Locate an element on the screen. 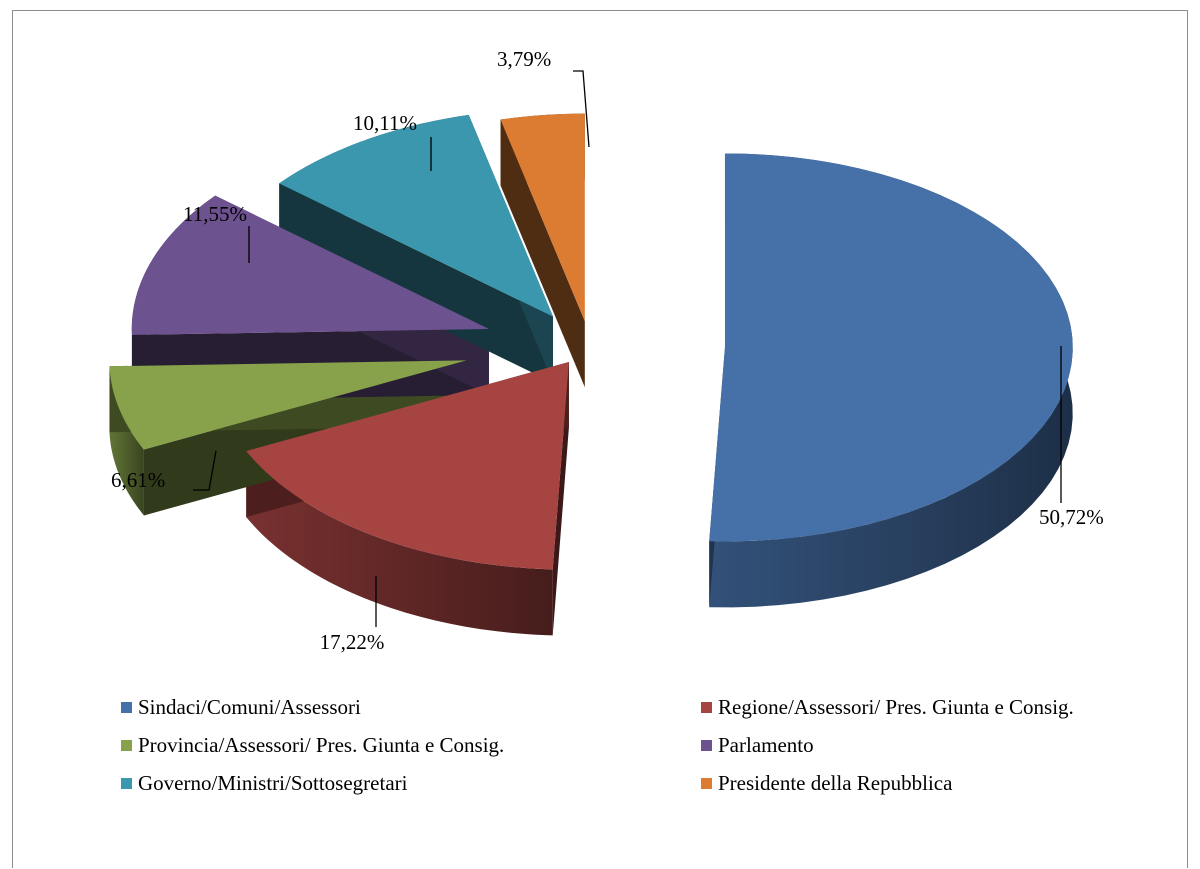 The image size is (1200, 869). data-label: 6,61% is located at coordinates (138, 480).